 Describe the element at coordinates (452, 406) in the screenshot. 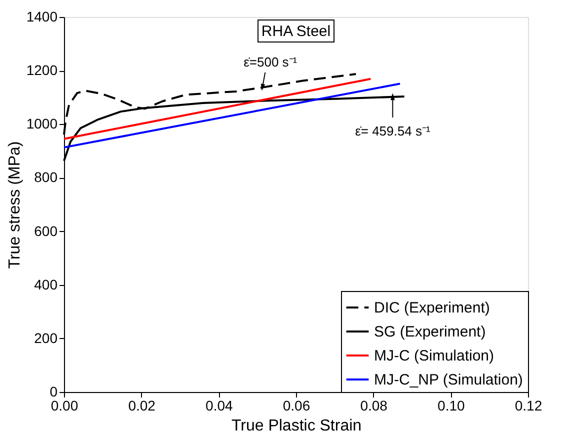

I see `x-tick-label: 0.10` at that location.